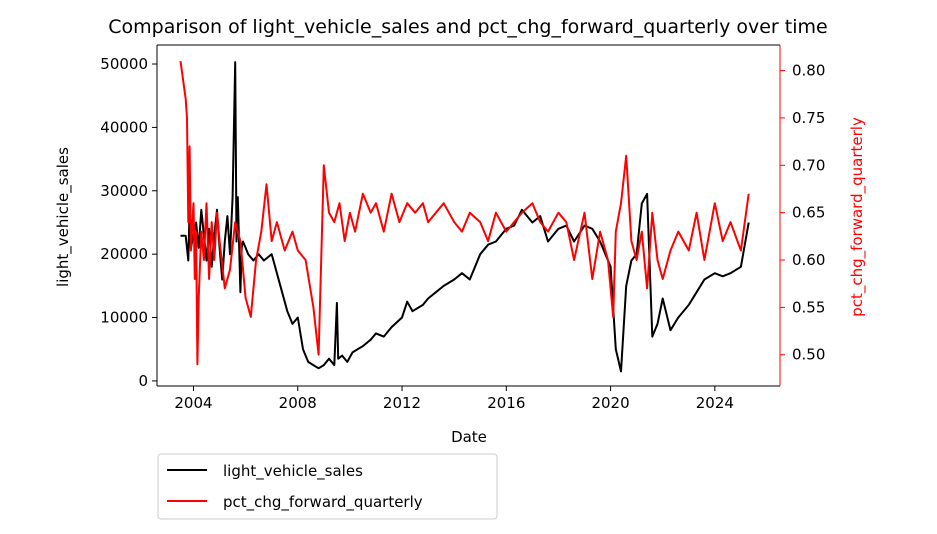 The height and width of the screenshot is (534, 937). Describe the element at coordinates (469, 437) in the screenshot. I see `x-axis-label: Date` at that location.